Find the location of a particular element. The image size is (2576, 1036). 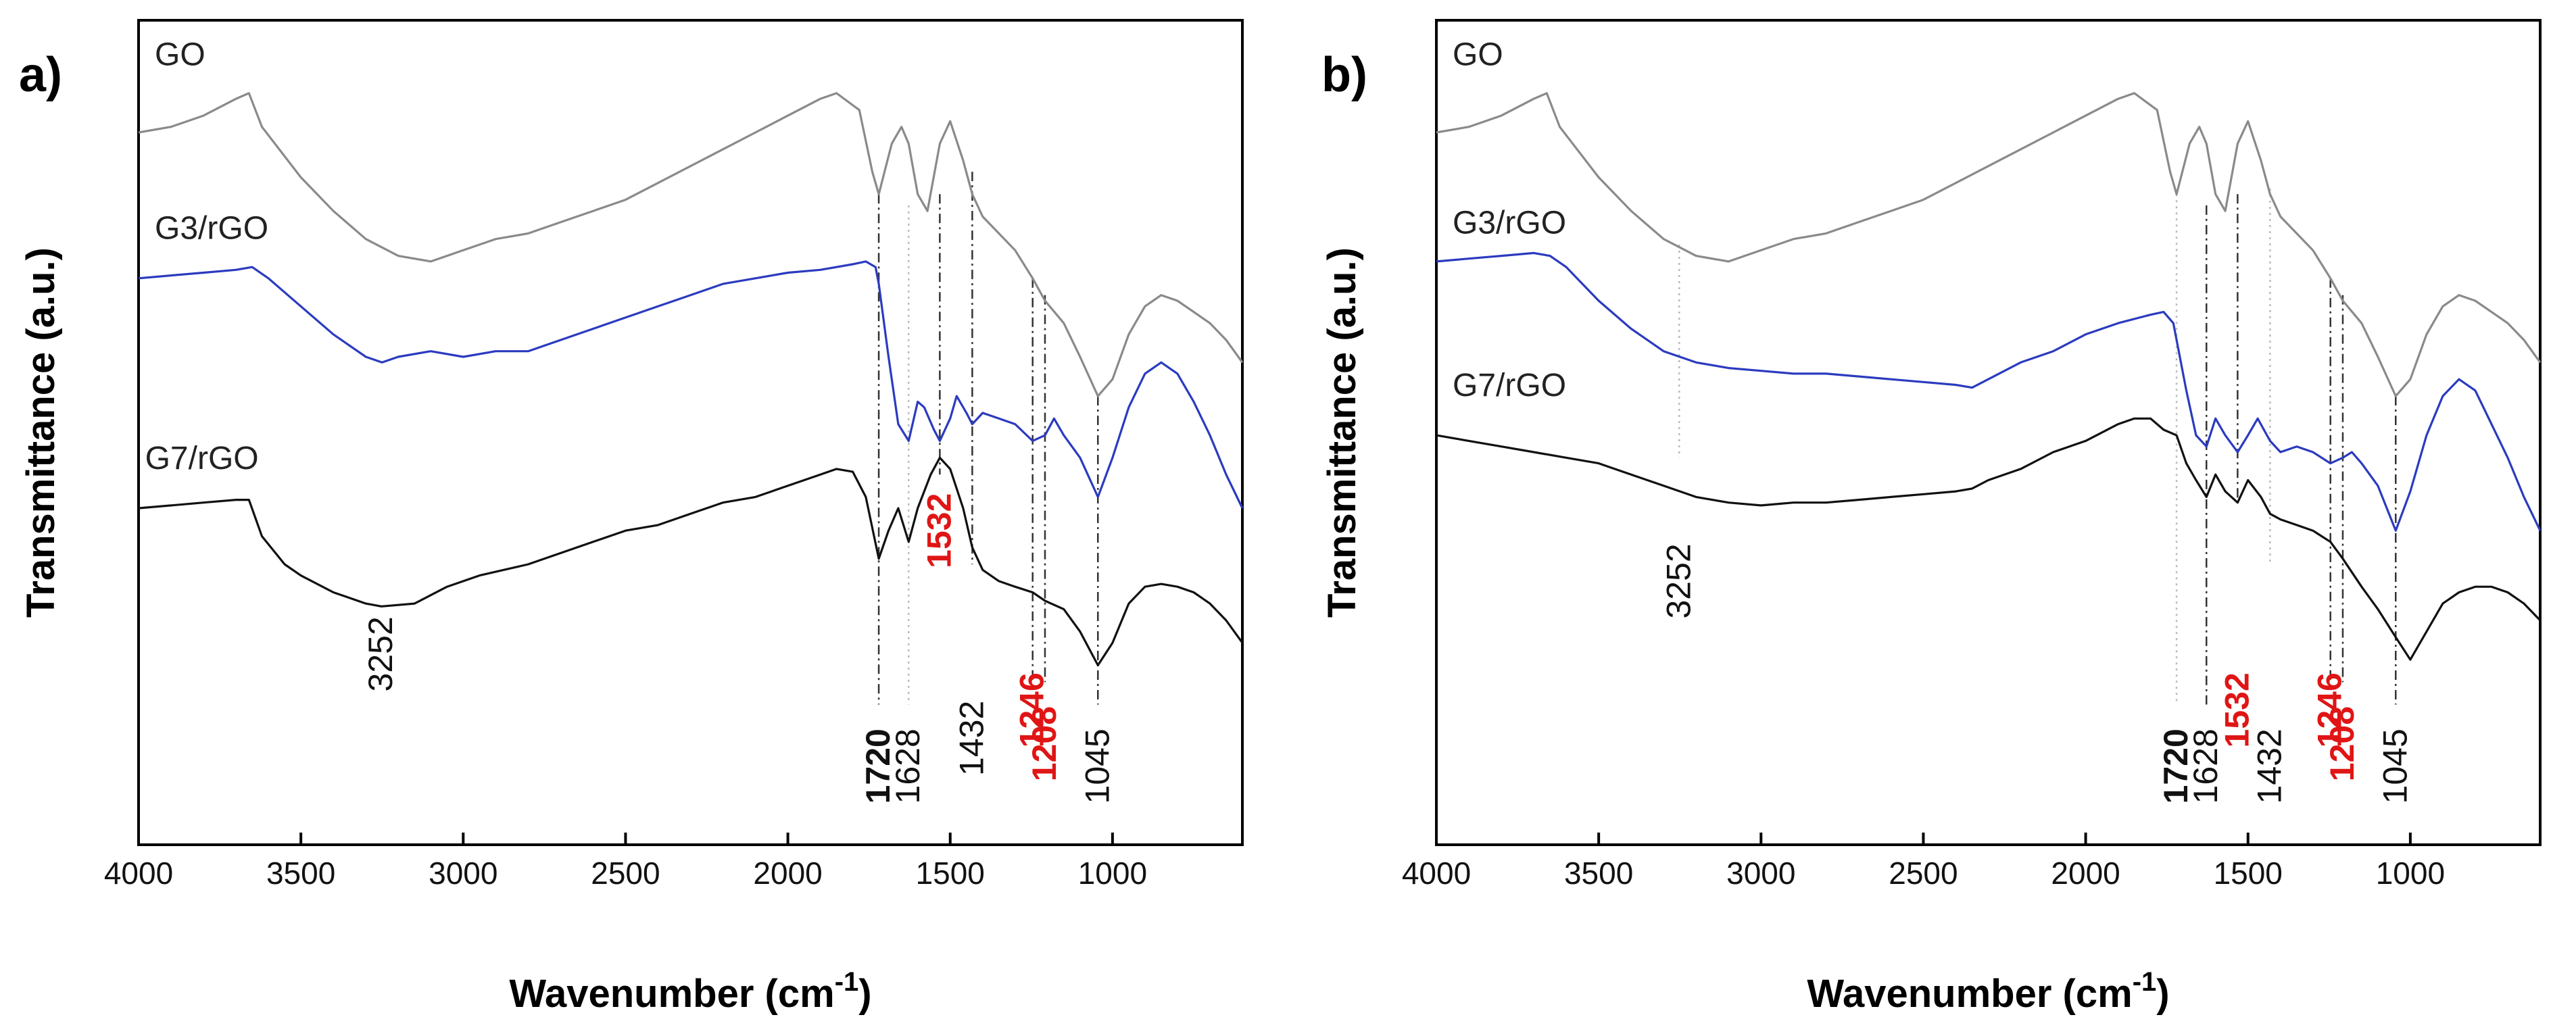

panel-label: b) is located at coordinates (1344, 75).